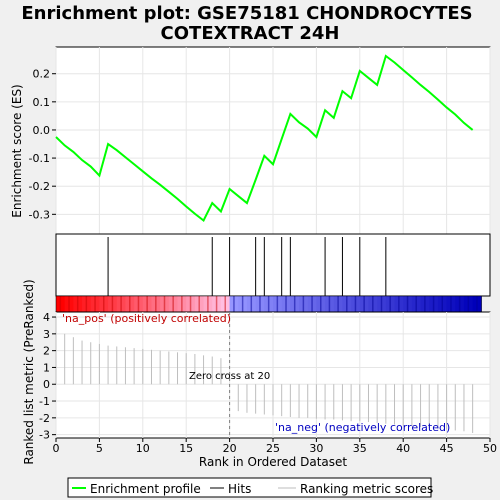  Describe the element at coordinates (230, 448) in the screenshot. I see `x-tick-label: 20` at that location.